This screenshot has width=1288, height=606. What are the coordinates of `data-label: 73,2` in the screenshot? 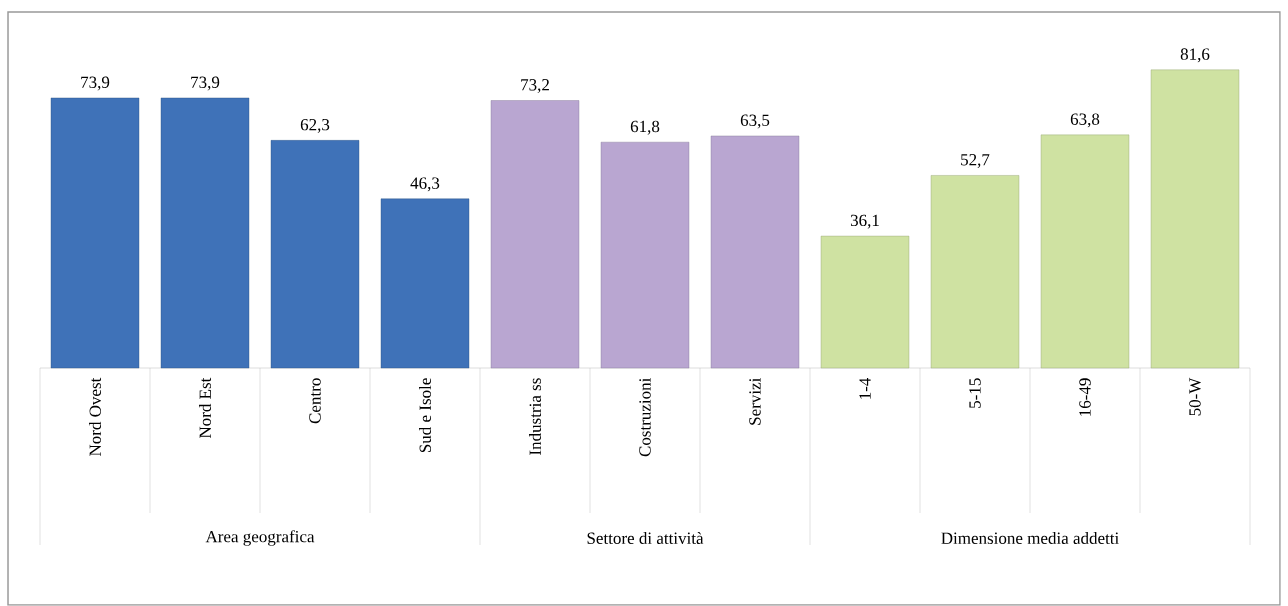 It's located at (535, 86).